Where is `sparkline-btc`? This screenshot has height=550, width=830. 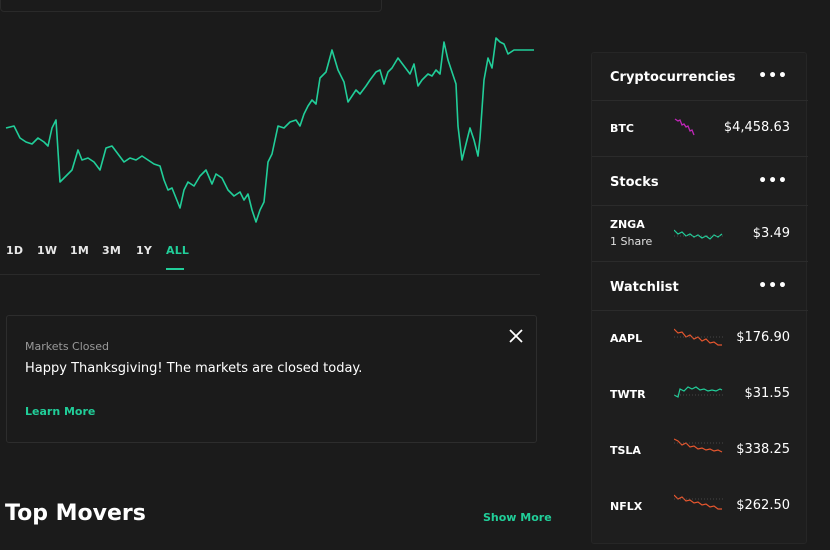 sparkline-btc is located at coordinates (684, 127).